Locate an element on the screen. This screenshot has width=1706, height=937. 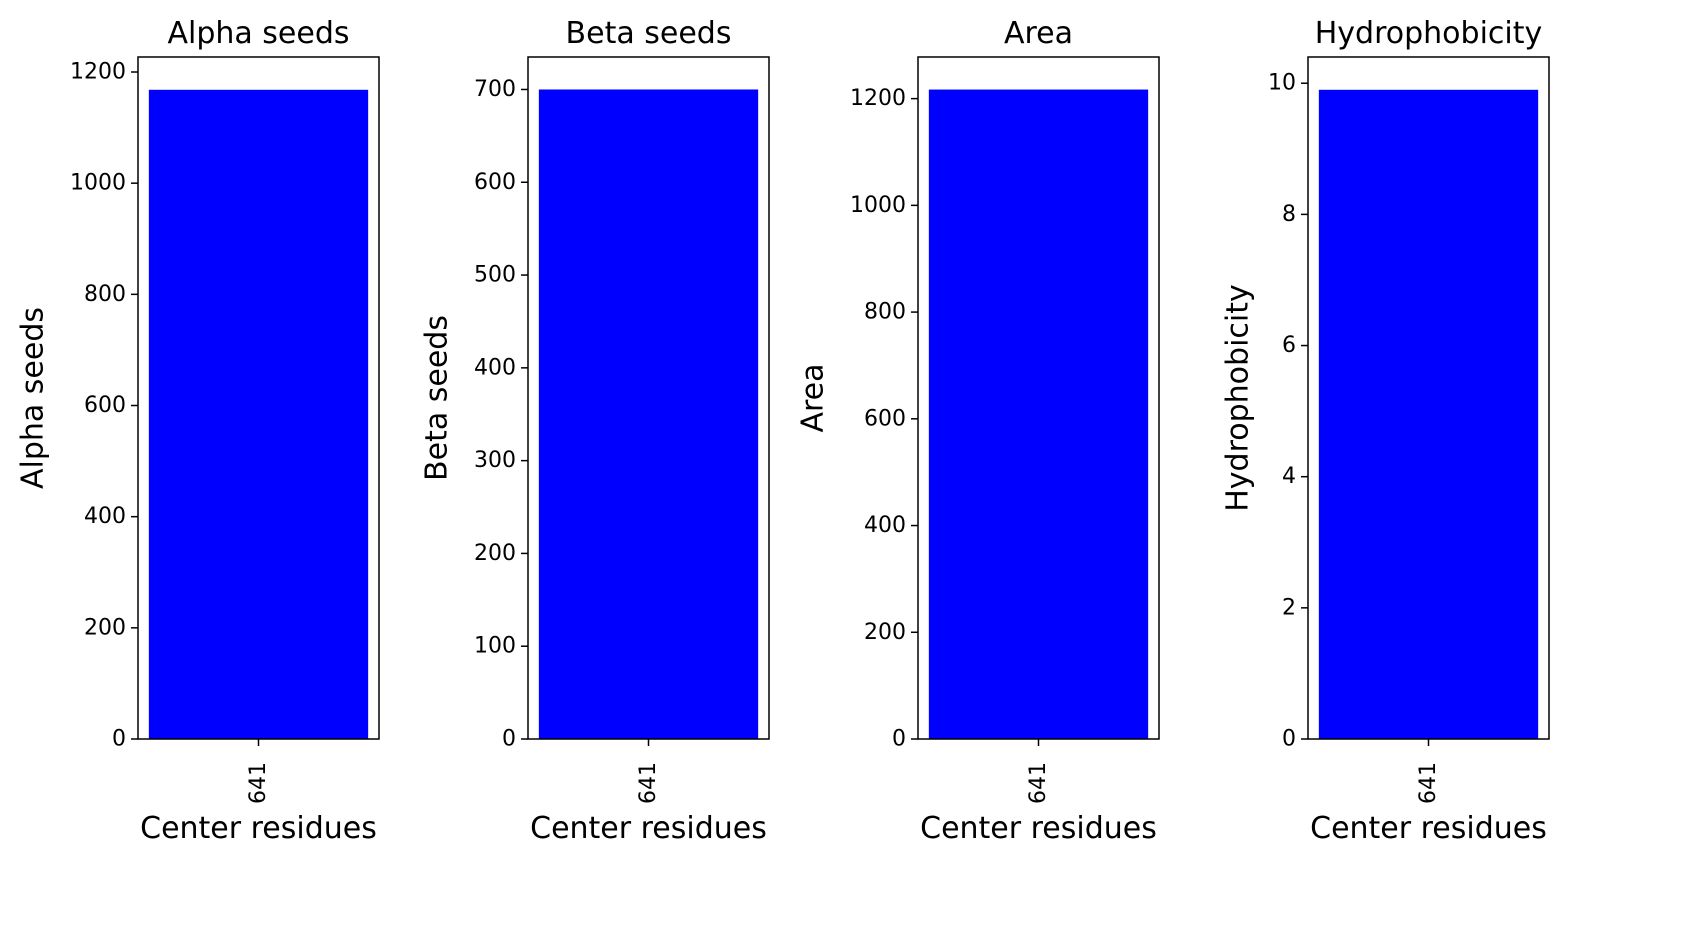
y-tick-label: 300 is located at coordinates (495, 460).